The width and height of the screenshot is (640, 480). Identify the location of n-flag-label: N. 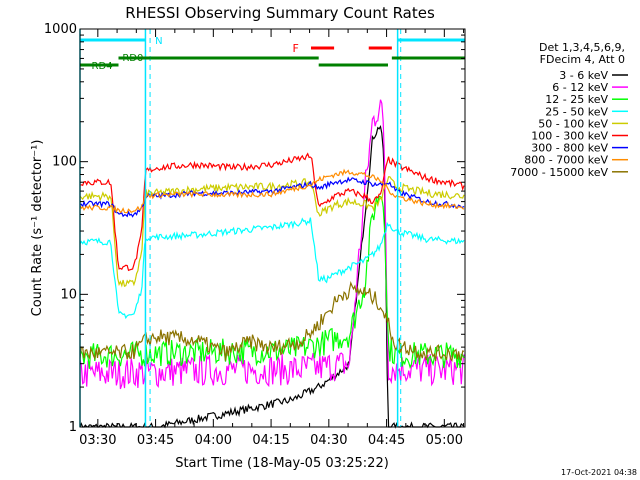
(158, 41).